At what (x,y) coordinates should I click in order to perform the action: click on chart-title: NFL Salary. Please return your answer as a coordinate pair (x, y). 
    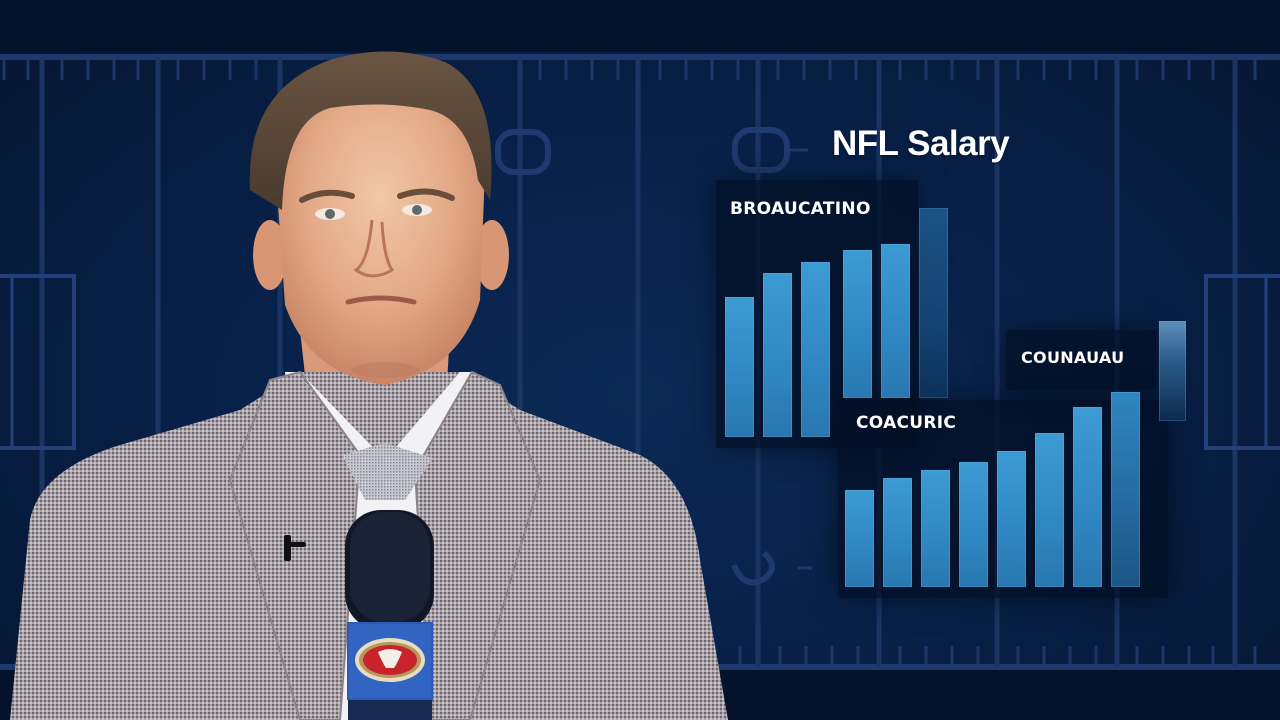
    Looking at the image, I should click on (921, 143).